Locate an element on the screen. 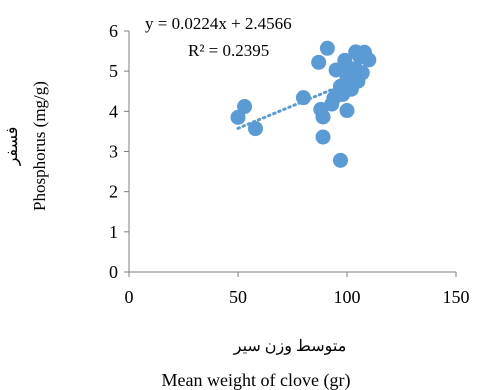 The image size is (478, 390). y-tick-label: 6 is located at coordinates (113, 31).